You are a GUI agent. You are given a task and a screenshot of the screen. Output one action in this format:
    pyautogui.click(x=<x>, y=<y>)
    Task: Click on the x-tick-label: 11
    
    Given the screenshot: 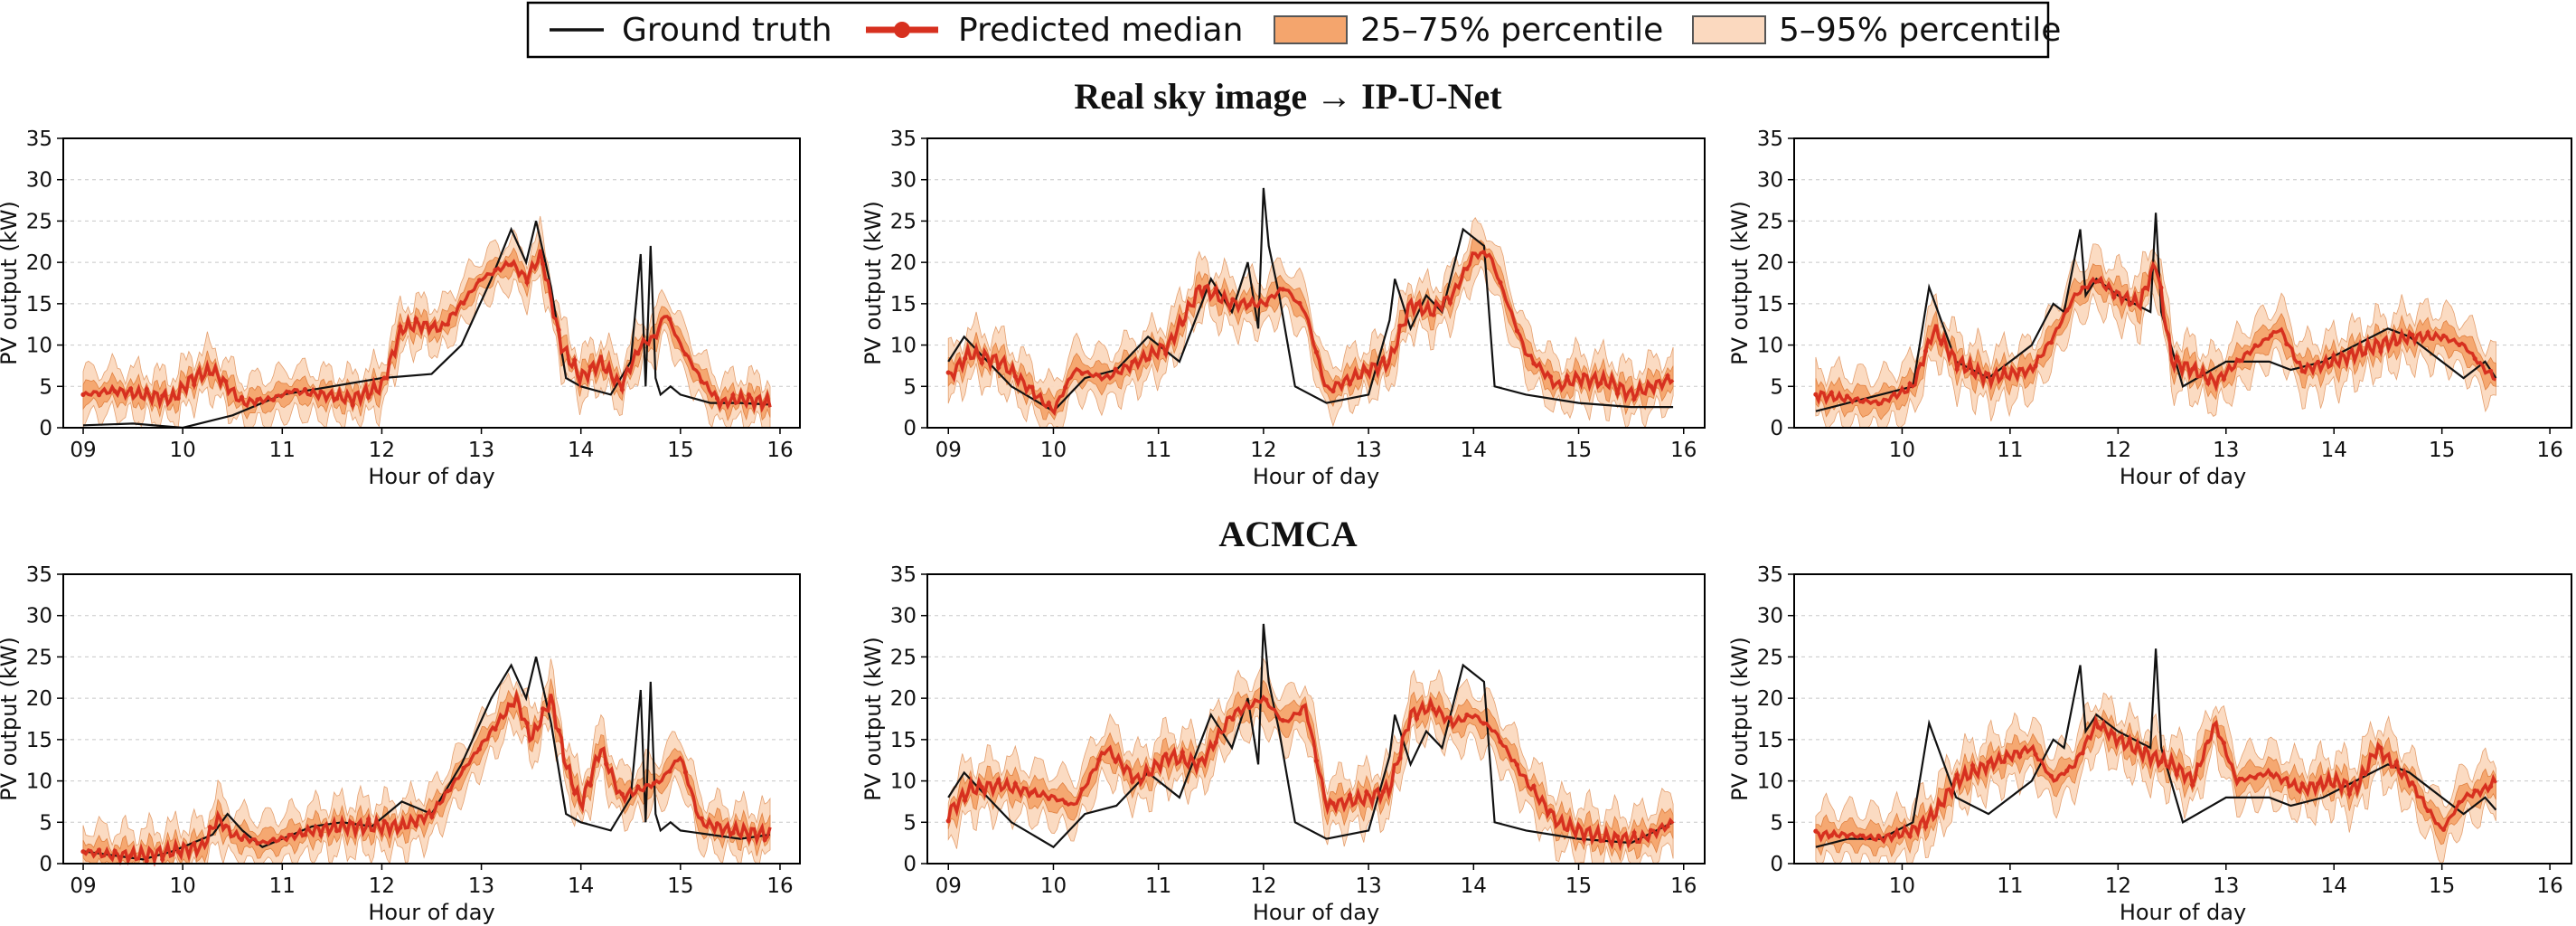 What is the action you would take?
    pyautogui.click(x=283, y=886)
    